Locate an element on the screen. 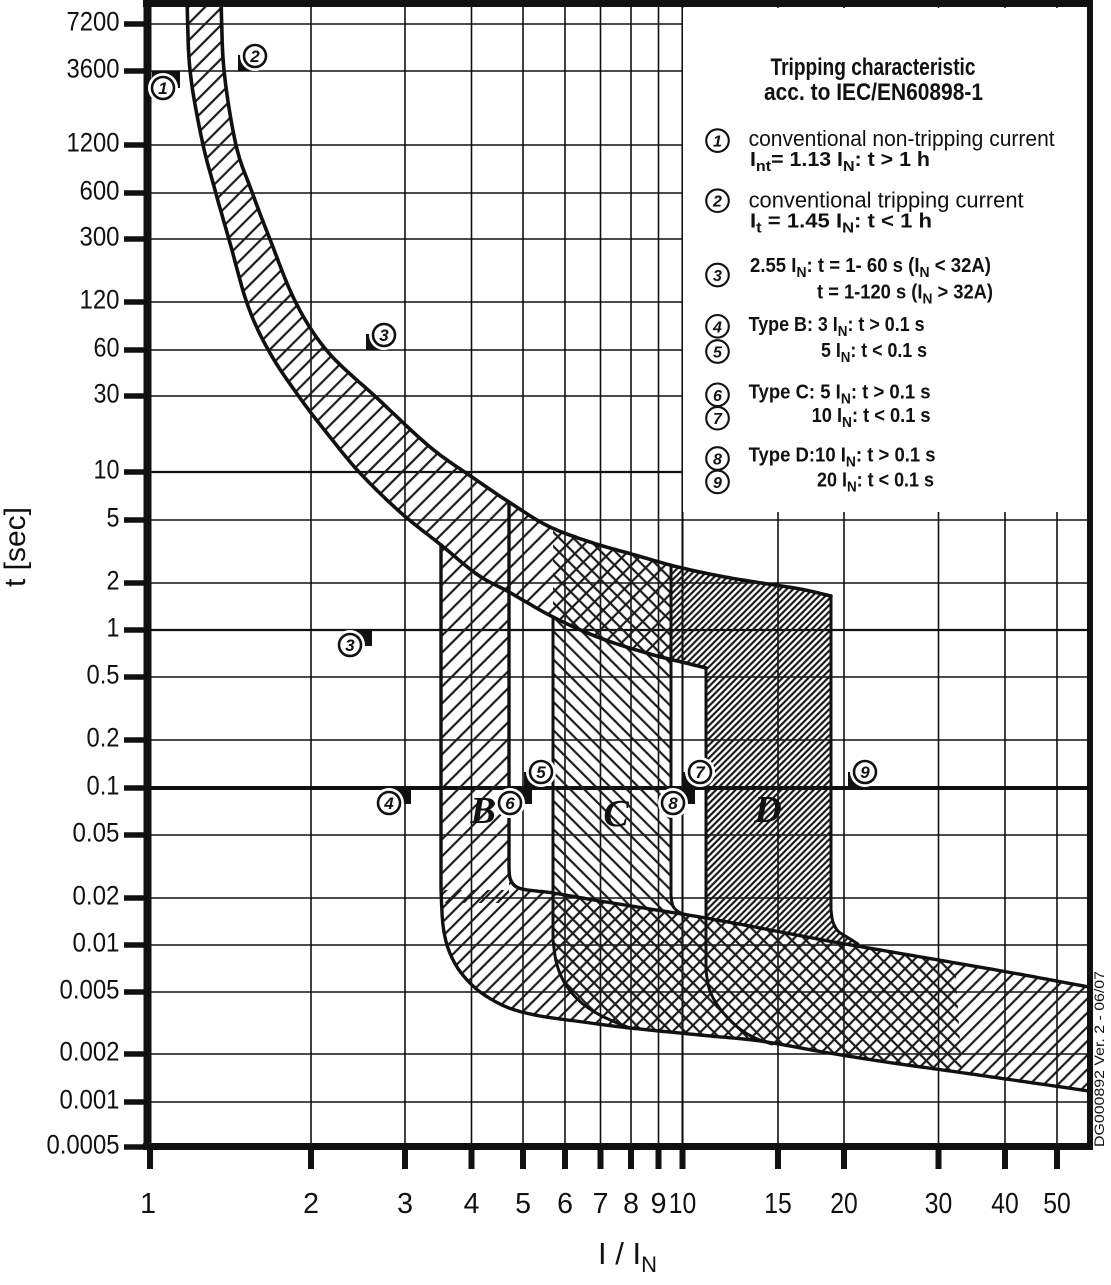 The width and height of the screenshot is (1111, 1285). svg-text: B is located at coordinates (482, 811).